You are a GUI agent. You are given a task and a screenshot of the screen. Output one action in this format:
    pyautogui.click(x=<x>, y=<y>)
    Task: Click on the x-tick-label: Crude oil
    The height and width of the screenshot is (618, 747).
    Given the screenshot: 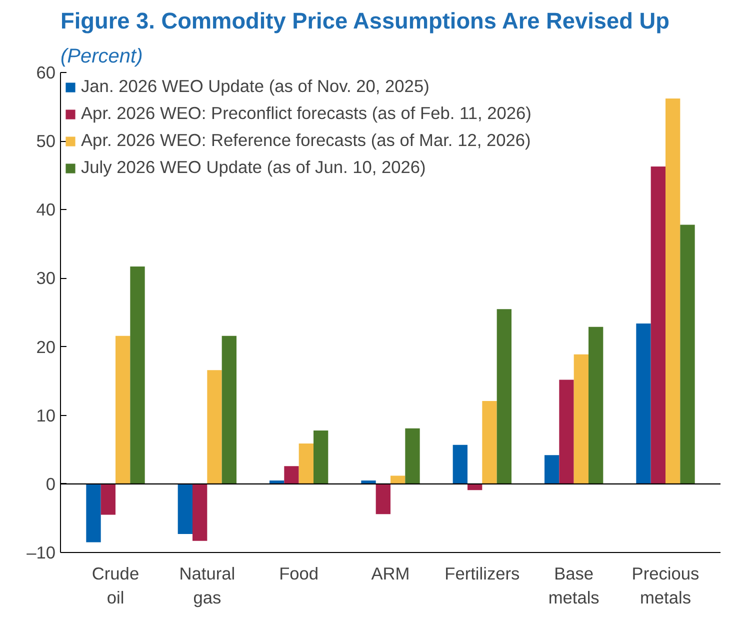 What is the action you would take?
    pyautogui.click(x=116, y=586)
    